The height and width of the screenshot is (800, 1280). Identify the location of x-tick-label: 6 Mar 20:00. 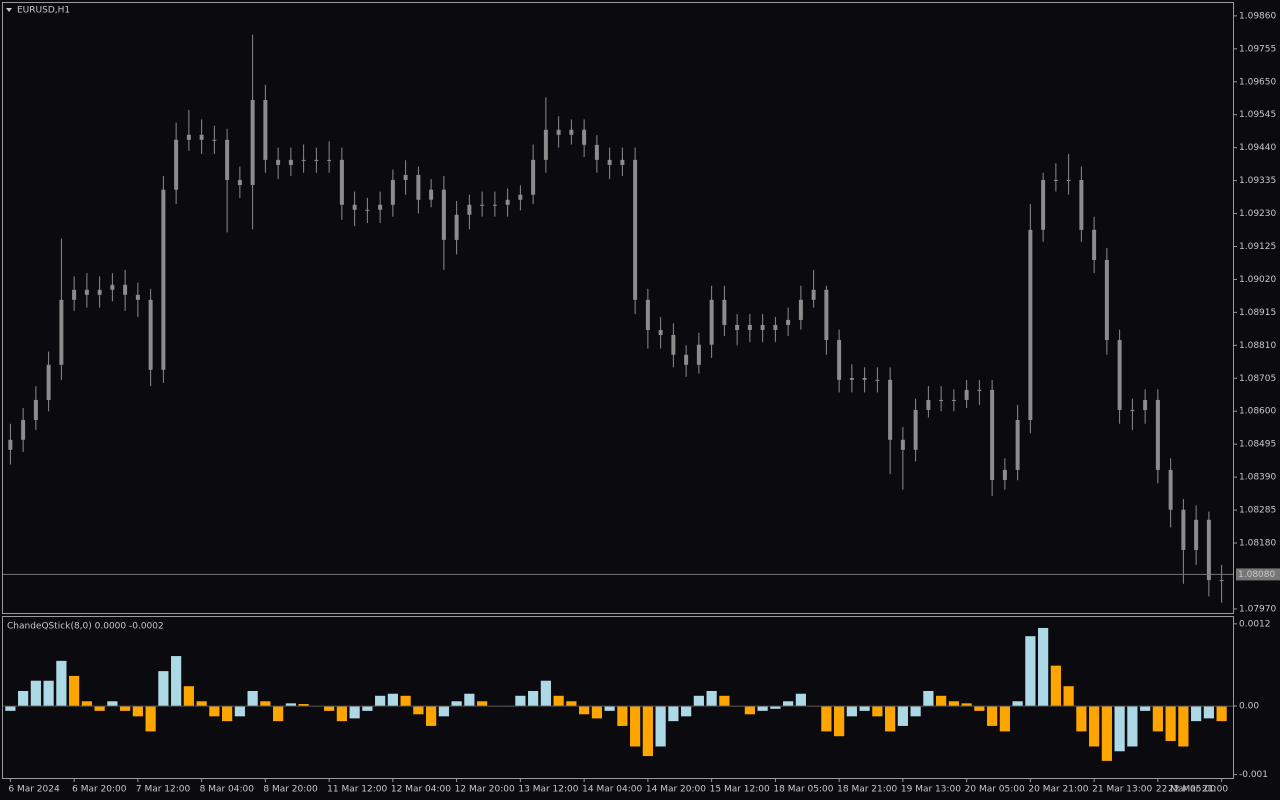
(99, 790).